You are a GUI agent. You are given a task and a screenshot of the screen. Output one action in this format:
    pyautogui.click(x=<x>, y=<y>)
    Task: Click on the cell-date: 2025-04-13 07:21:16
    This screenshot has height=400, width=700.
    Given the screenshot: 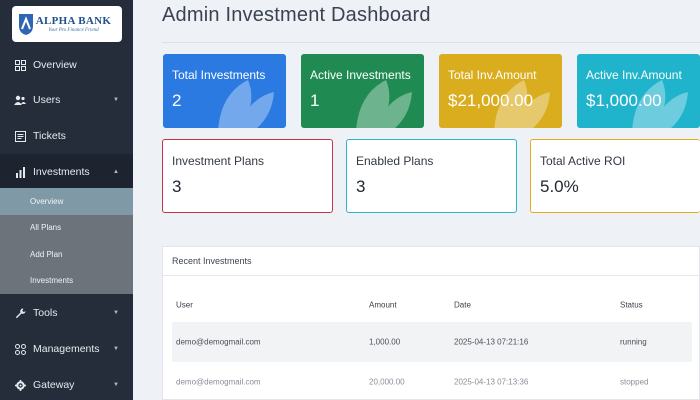 What is the action you would take?
    pyautogui.click(x=491, y=342)
    